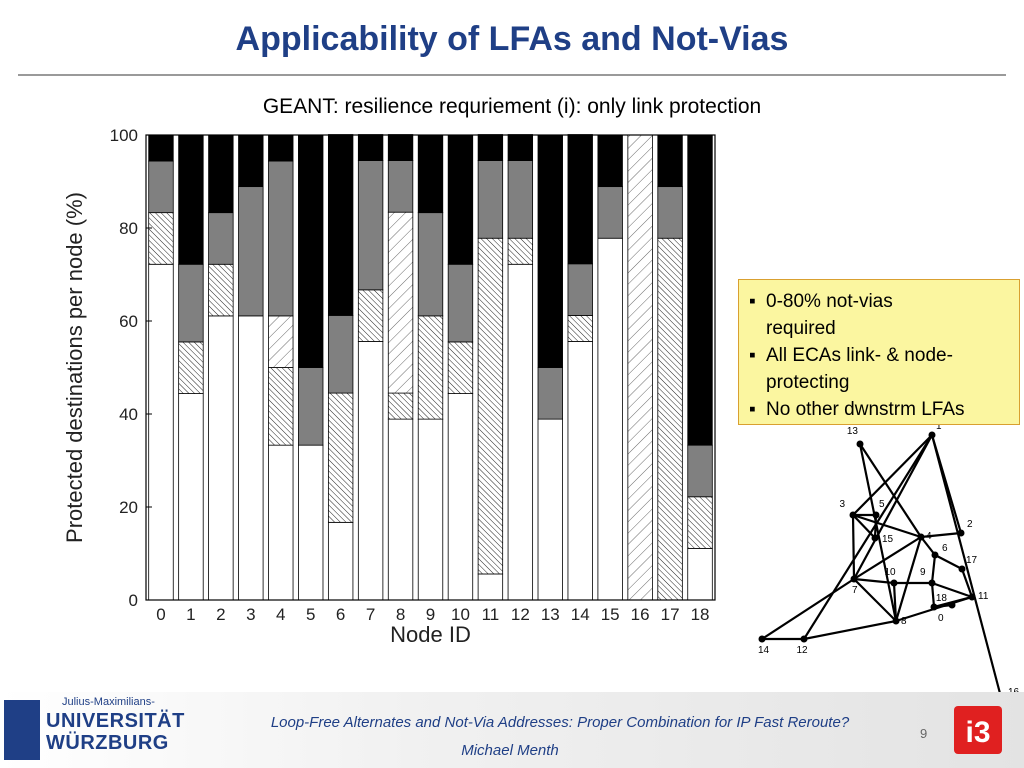 The image size is (1024, 768). I want to click on bar-segment-node17-s1, so click(670, 419).